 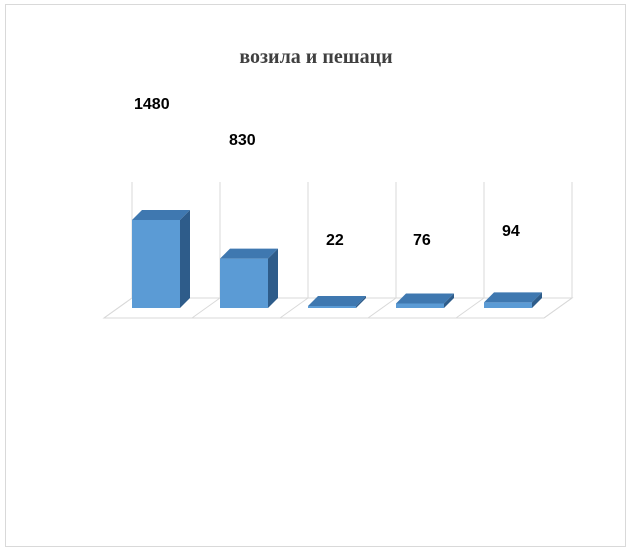 What do you see at coordinates (422, 240) in the screenshot?
I see `data-label: 76` at bounding box center [422, 240].